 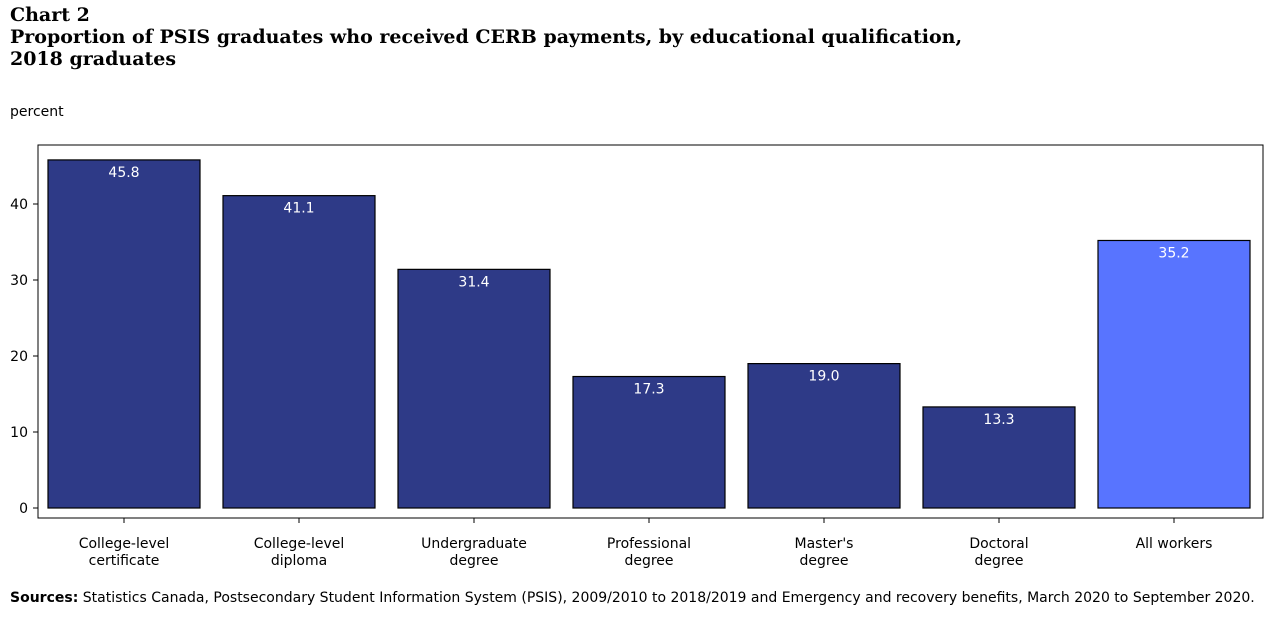 I want to click on chart-title-line-2: 2018 graduates, so click(x=93, y=59).